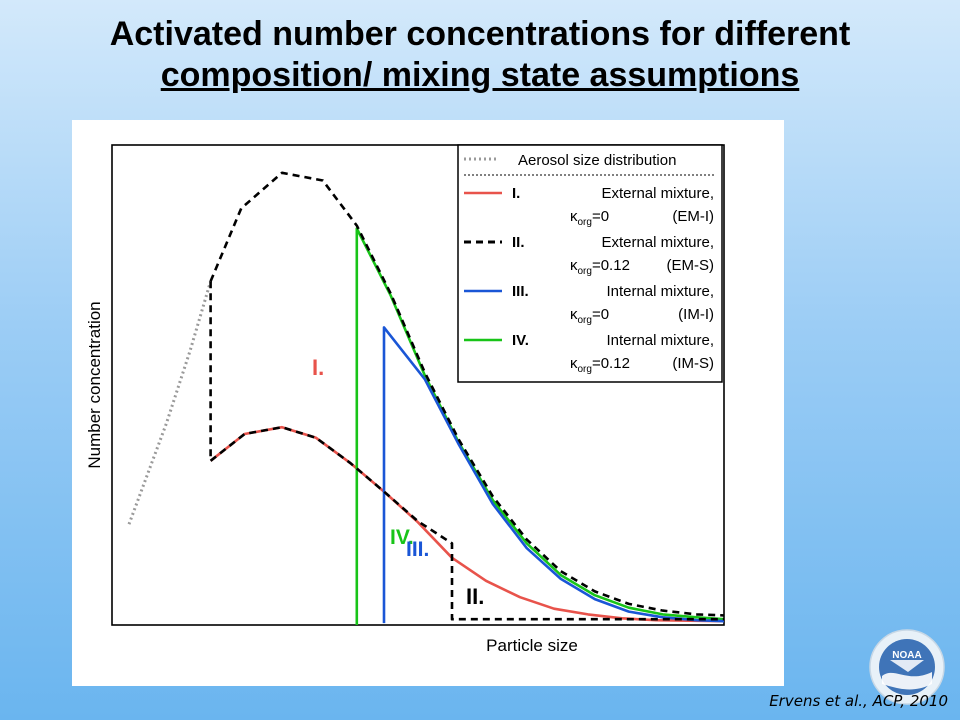  What do you see at coordinates (318, 367) in the screenshot?
I see `annotation-i: I.` at bounding box center [318, 367].